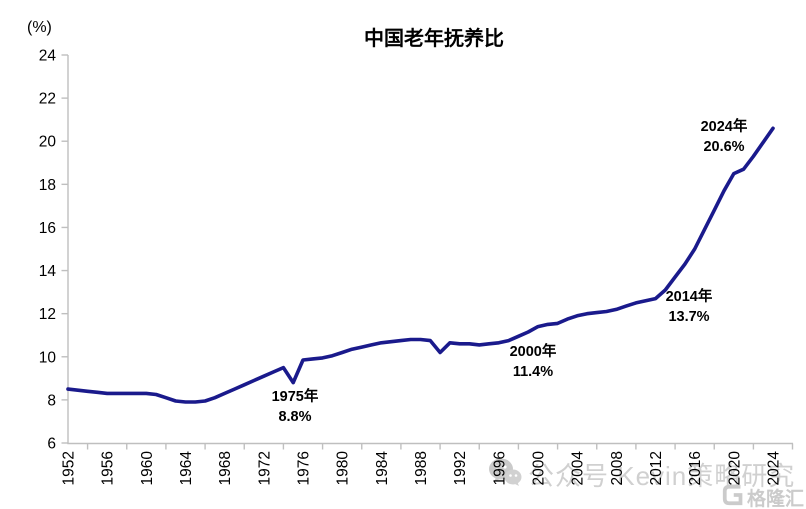  I want to click on annotation-year-label: 2024年, so click(724, 126).